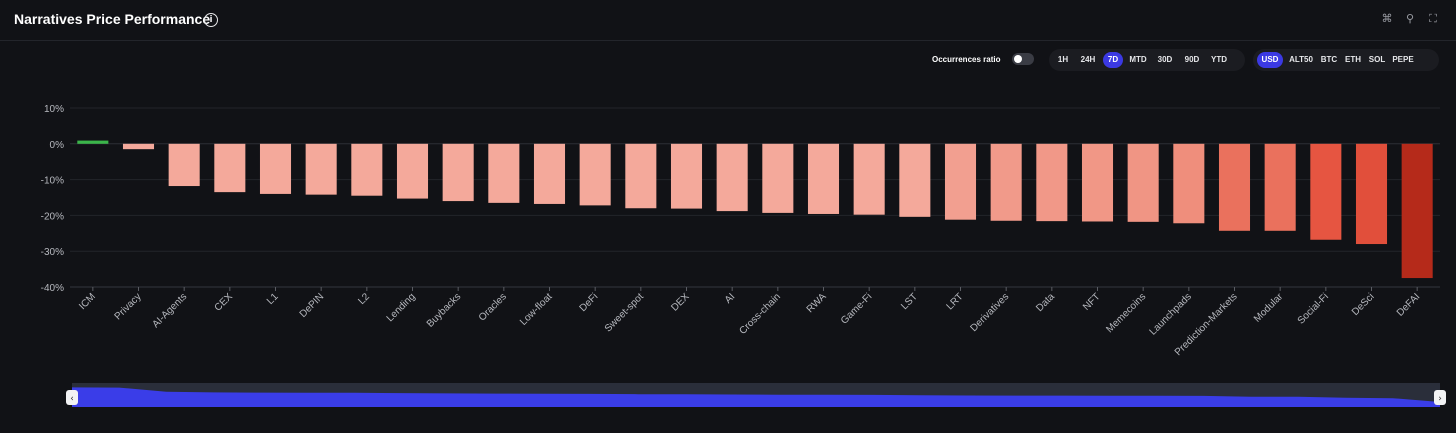  I want to click on bar-ai-agents, so click(184, 165).